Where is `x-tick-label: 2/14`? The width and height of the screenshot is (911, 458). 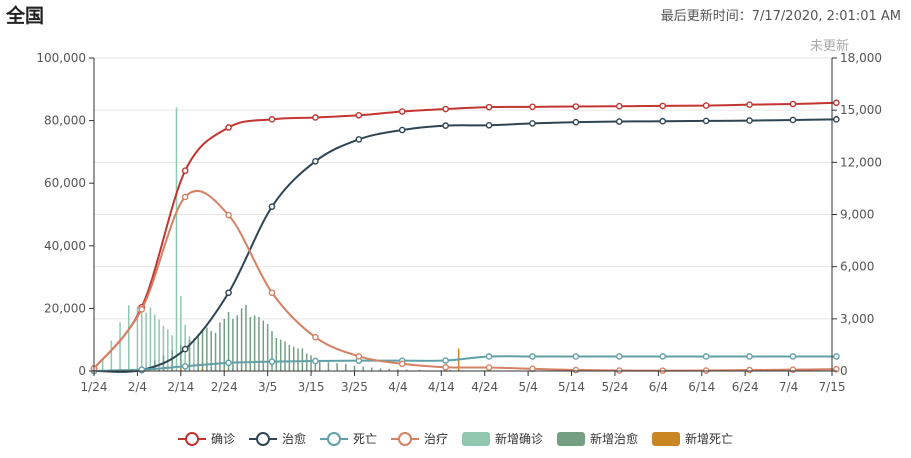 x-tick-label: 2/14 is located at coordinates (180, 387).